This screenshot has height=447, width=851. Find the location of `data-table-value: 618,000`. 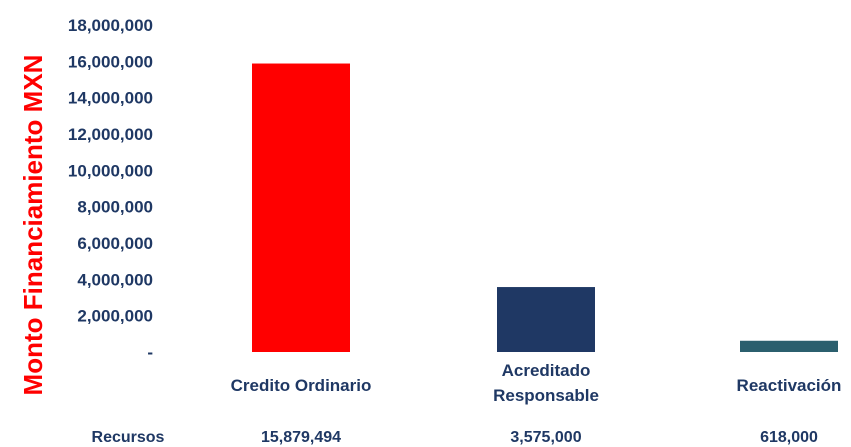

data-table-value: 618,000 is located at coordinates (789, 437).